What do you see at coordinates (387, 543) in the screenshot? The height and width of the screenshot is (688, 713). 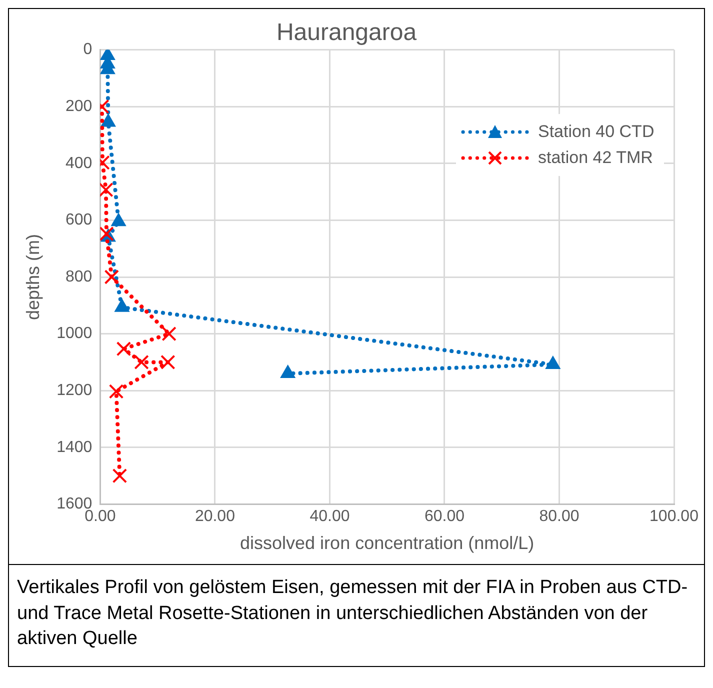 I see `x-axis-title: dissolved iron concentration (nmol/L)` at bounding box center [387, 543].